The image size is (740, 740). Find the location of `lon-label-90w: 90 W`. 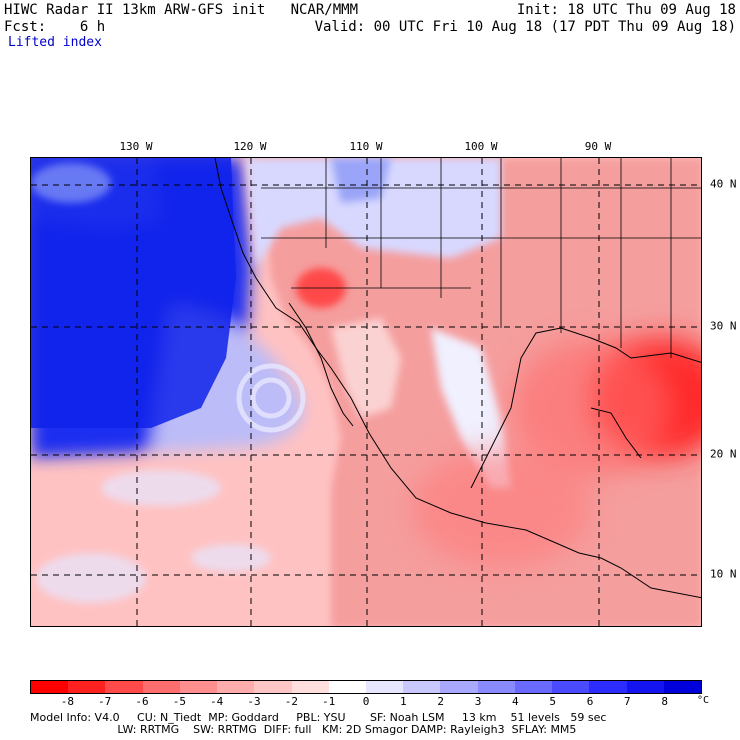

lon-label-90w: 90 W is located at coordinates (598, 146).